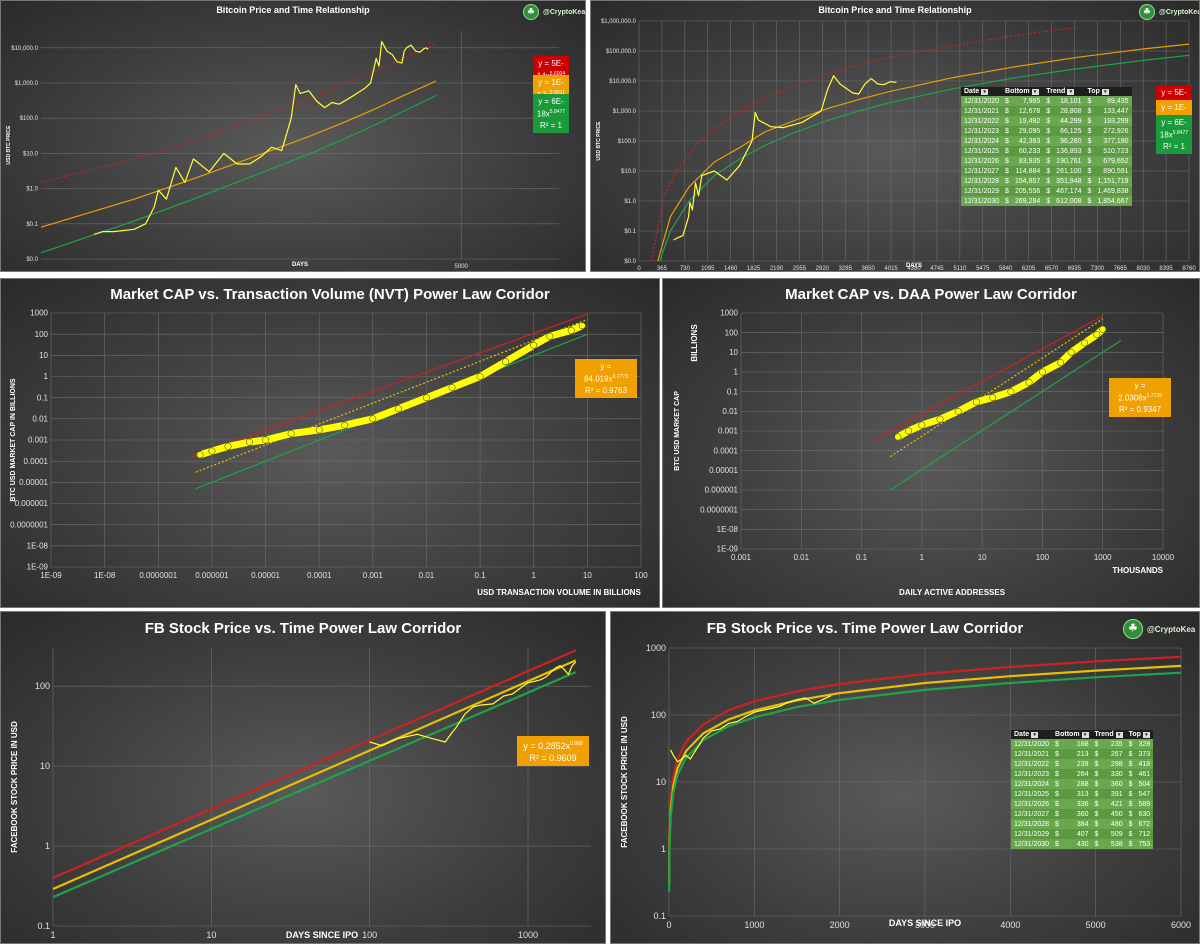  Describe the element at coordinates (1027, 181) in the screenshot. I see `value-cell: 154,857` at that location.